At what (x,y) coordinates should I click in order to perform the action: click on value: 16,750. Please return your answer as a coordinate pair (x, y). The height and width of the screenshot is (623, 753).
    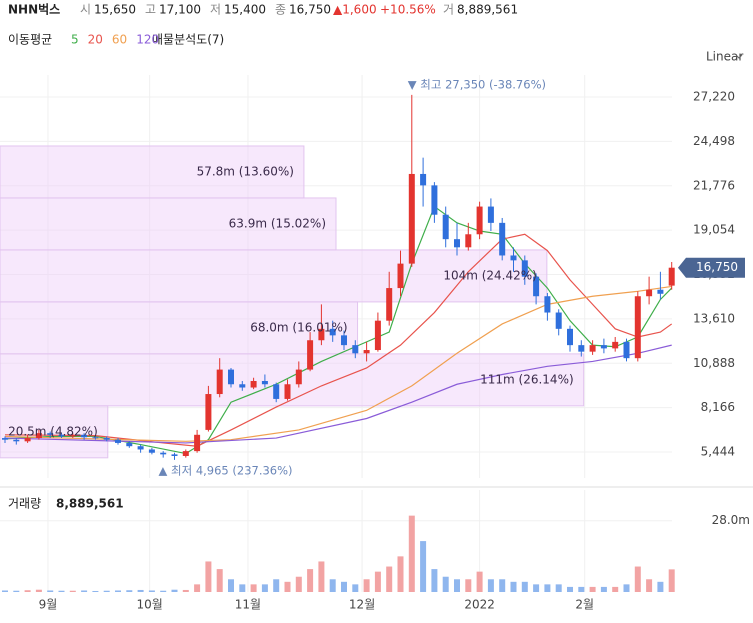
    Looking at the image, I should click on (310, 10).